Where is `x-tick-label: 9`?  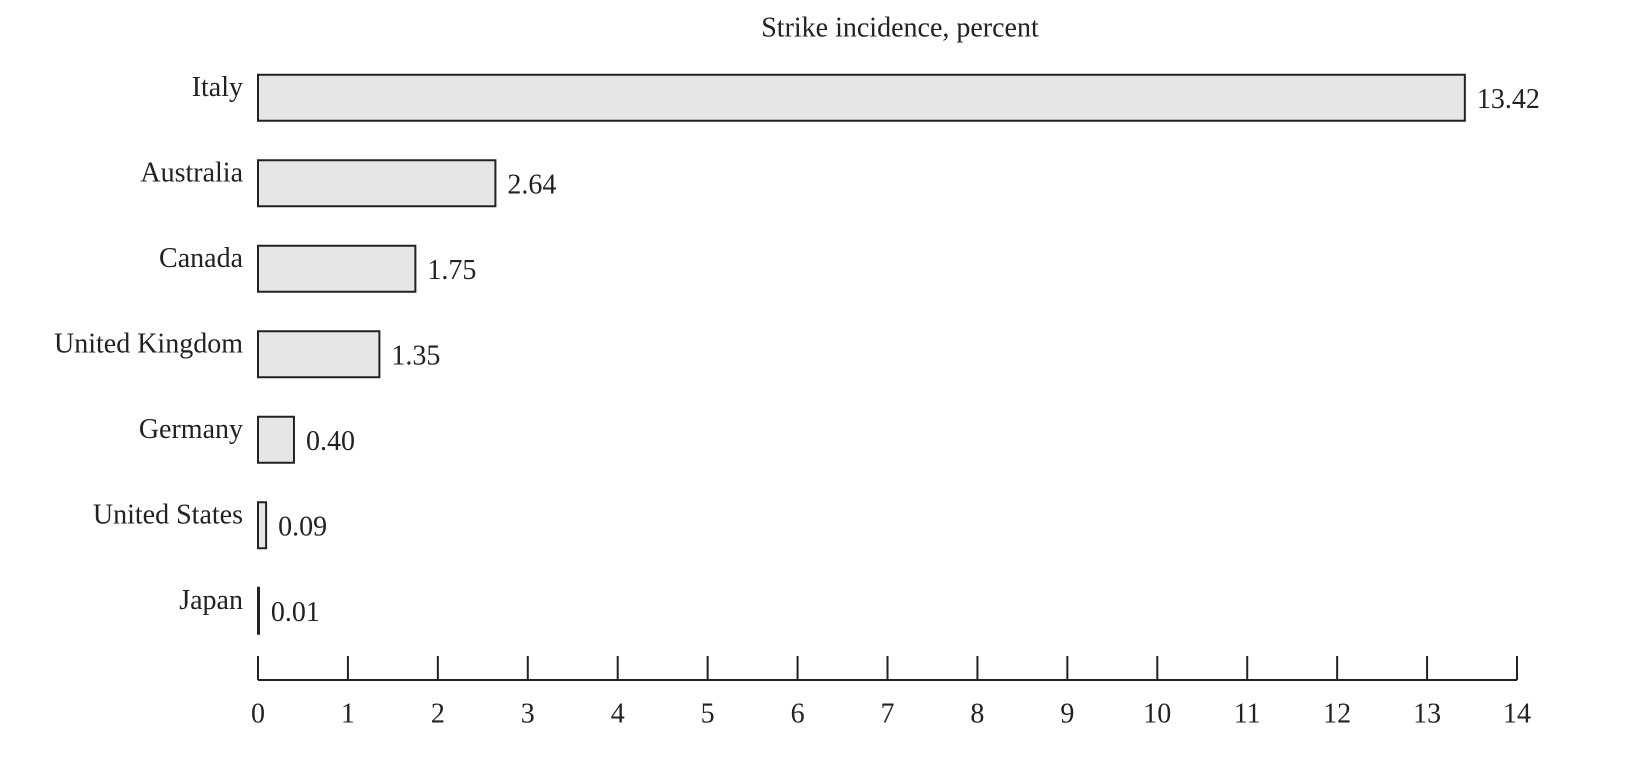
x-tick-label: 9 is located at coordinates (1067, 713).